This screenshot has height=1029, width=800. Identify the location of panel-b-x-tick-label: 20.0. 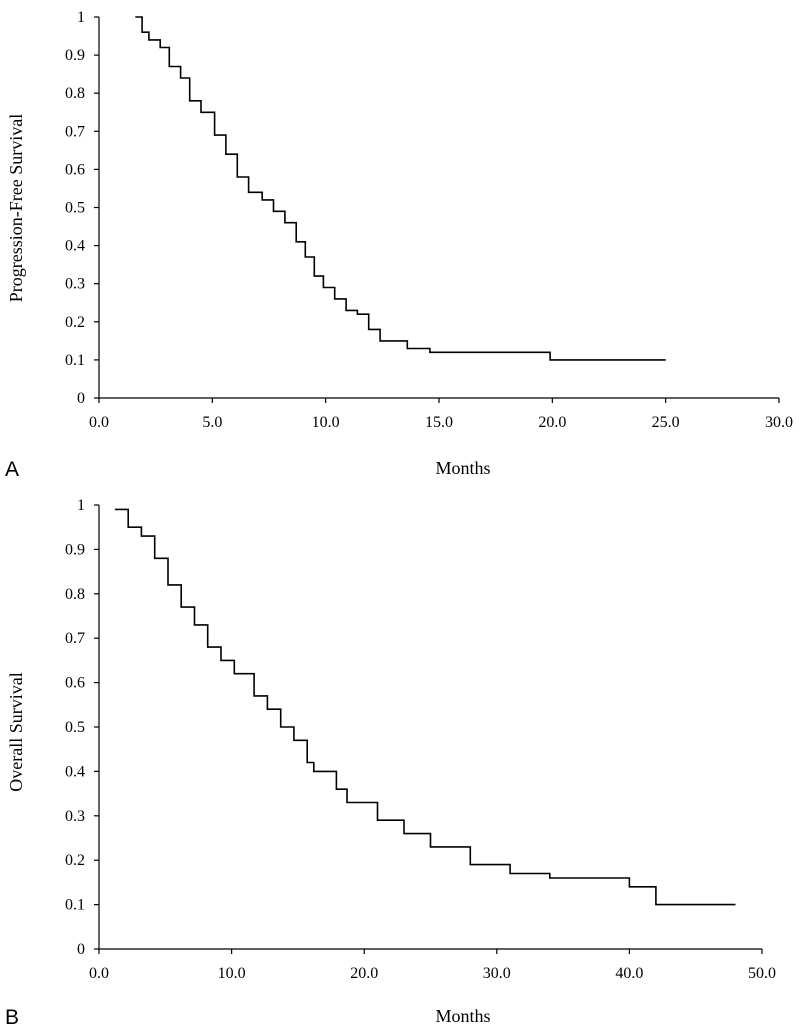
(364, 973).